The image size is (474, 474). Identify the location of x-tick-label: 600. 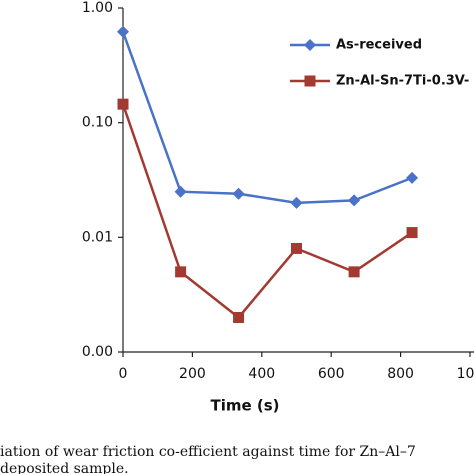
(331, 374).